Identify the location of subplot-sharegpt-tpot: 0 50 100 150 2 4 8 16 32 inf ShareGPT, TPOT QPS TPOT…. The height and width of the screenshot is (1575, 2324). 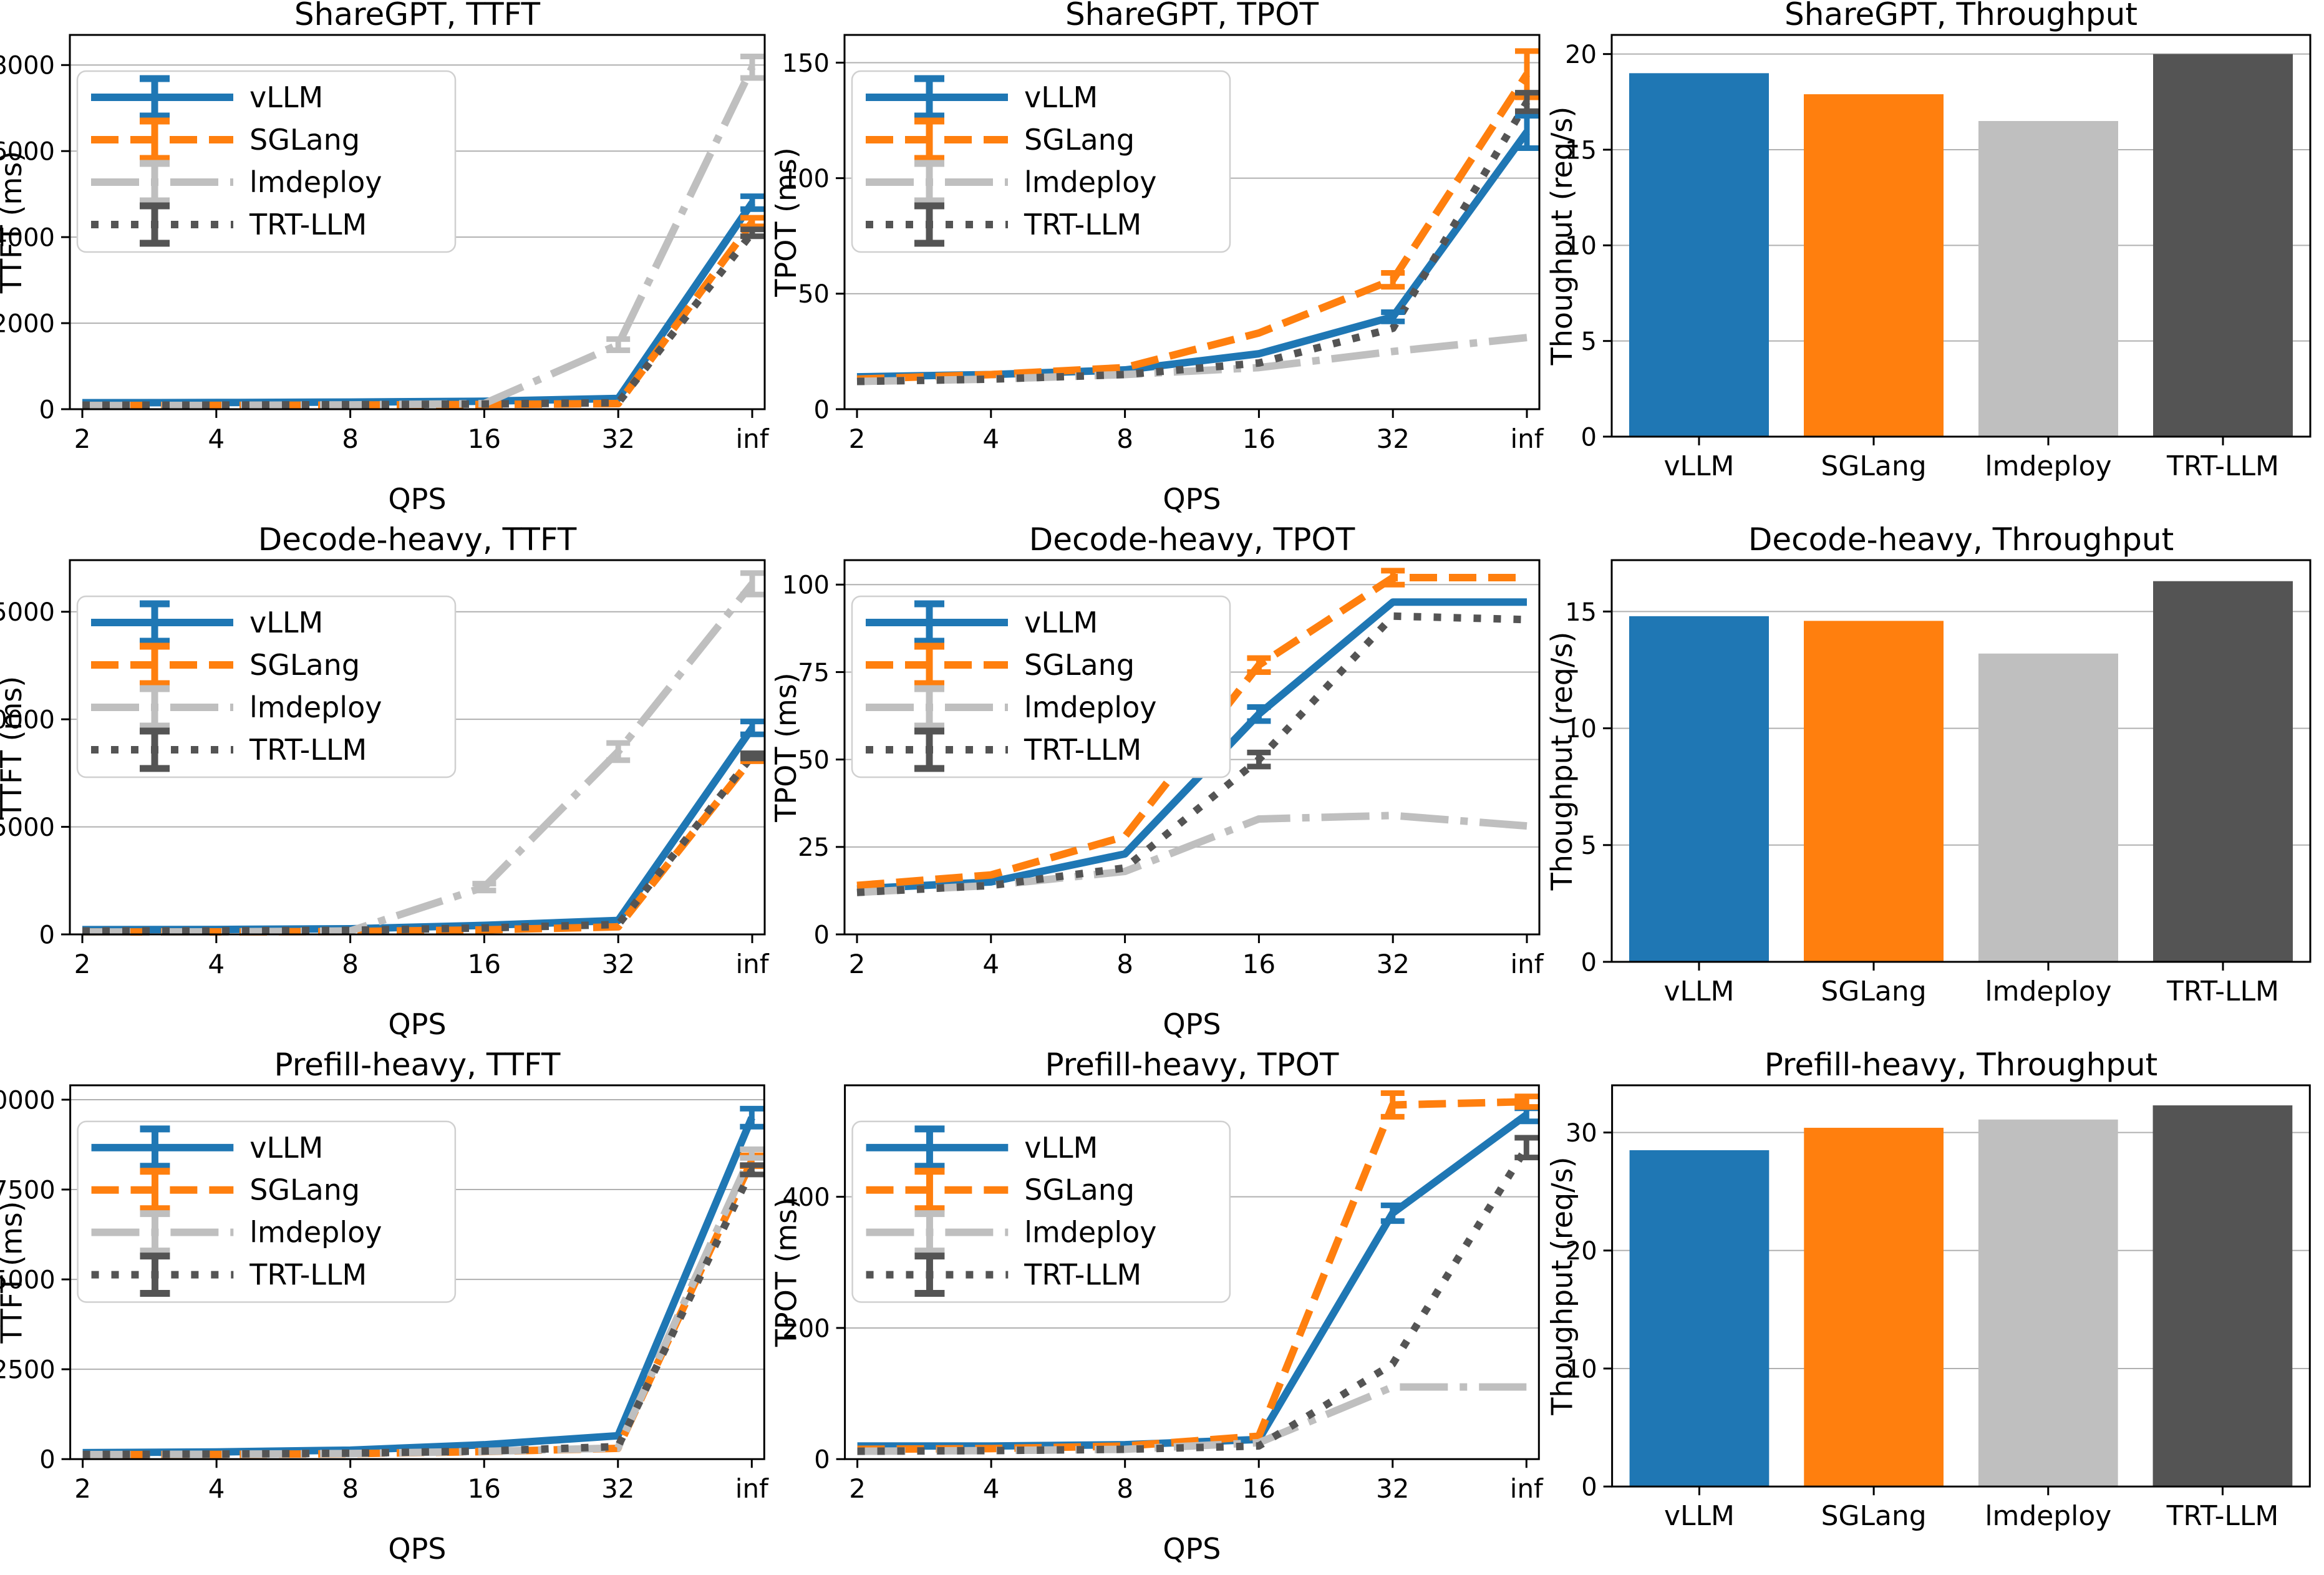
(1162, 262).